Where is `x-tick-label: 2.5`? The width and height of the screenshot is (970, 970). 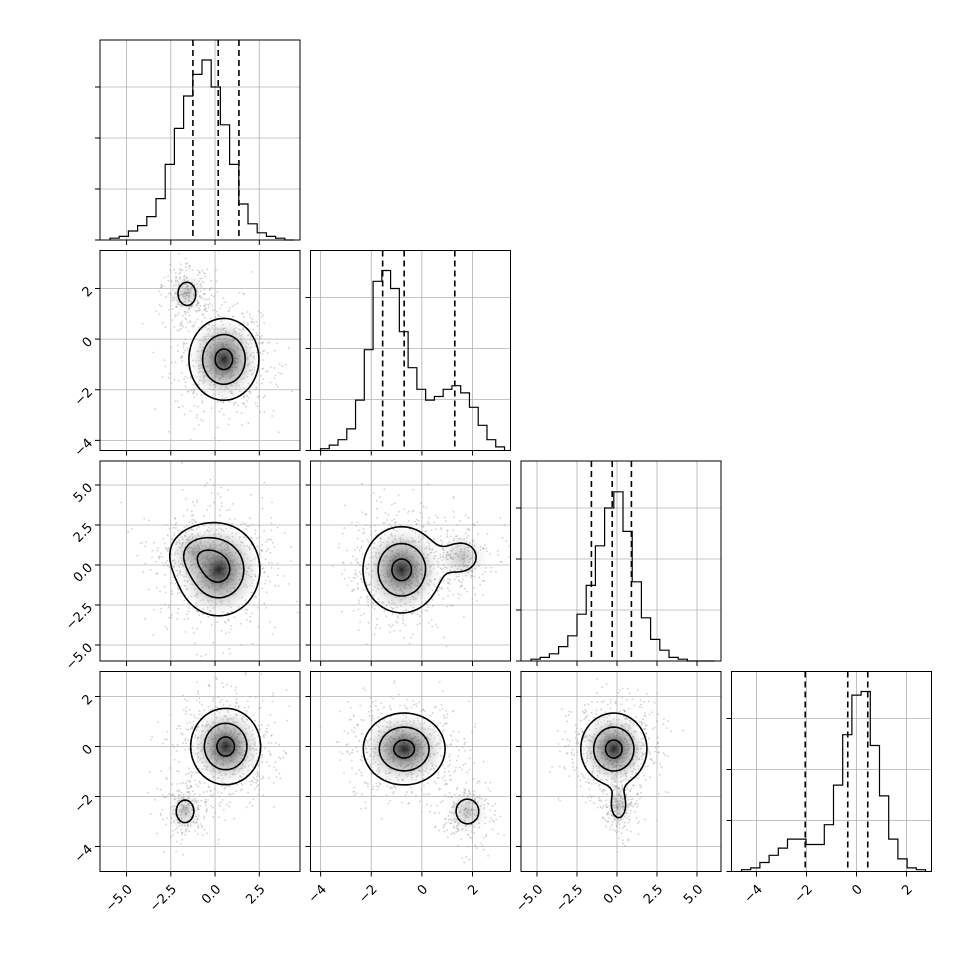 x-tick-label: 2.5 is located at coordinates (255, 894).